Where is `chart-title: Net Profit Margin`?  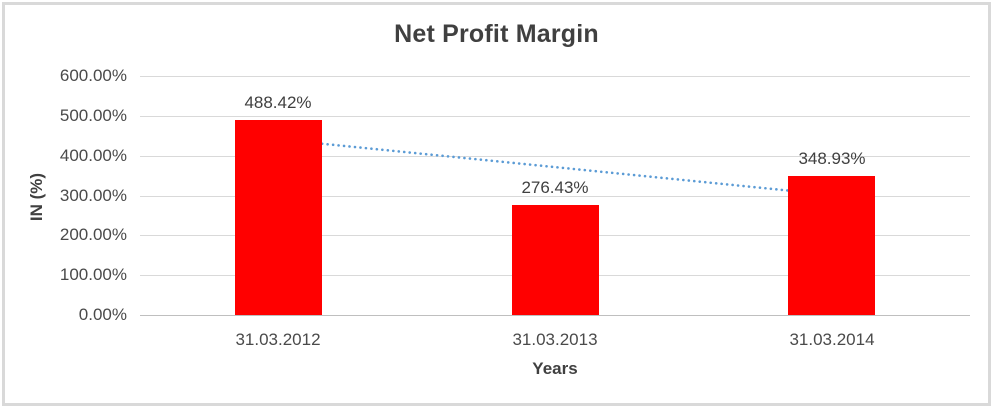 chart-title: Net Profit Margin is located at coordinates (496, 34).